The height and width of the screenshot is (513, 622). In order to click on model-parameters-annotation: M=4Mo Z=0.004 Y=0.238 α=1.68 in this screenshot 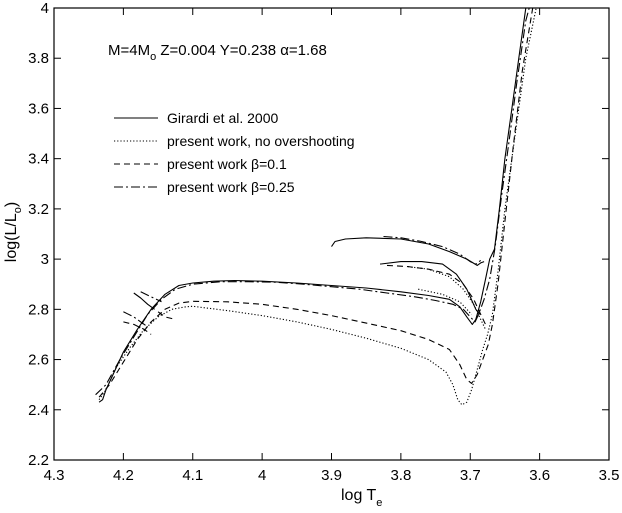, I will do `click(217, 52)`.